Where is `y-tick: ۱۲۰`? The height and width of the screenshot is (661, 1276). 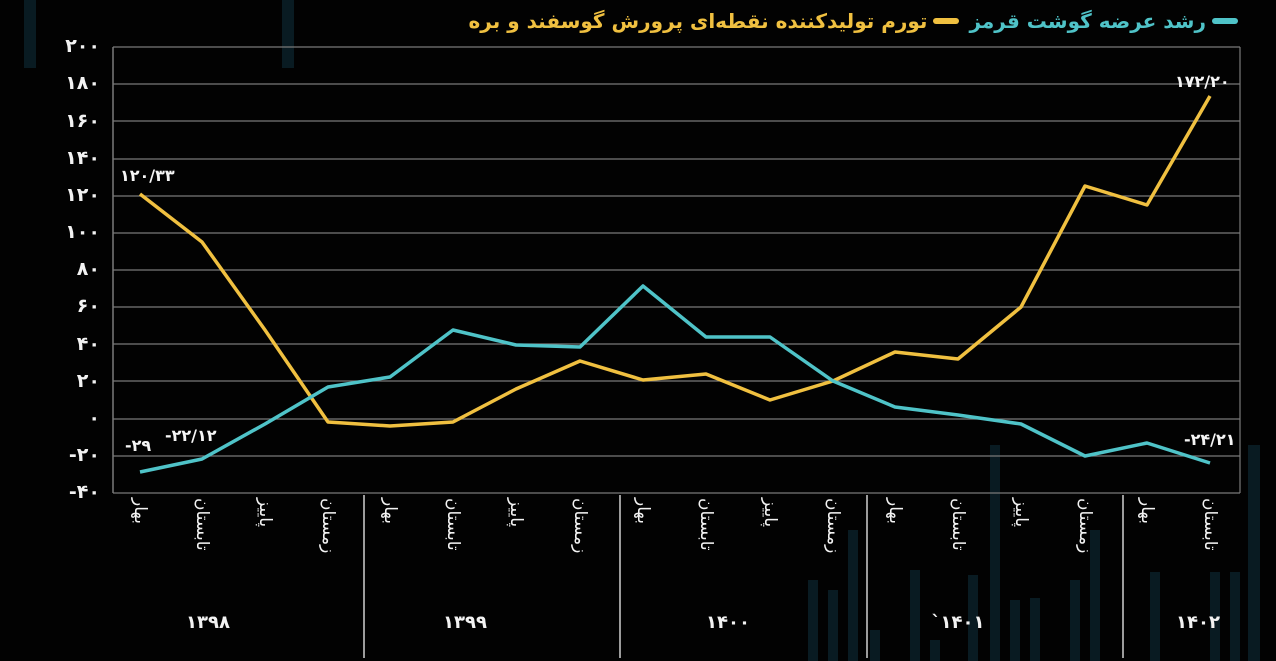 y-tick: ۱۲۰ is located at coordinates (82, 195).